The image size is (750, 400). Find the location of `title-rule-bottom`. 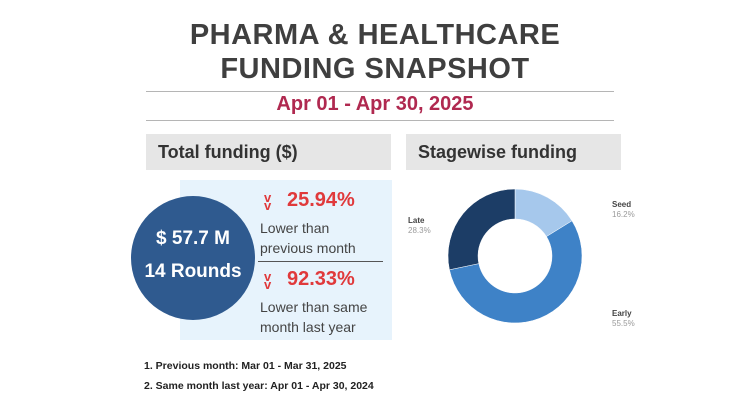

title-rule-bottom is located at coordinates (380, 120).